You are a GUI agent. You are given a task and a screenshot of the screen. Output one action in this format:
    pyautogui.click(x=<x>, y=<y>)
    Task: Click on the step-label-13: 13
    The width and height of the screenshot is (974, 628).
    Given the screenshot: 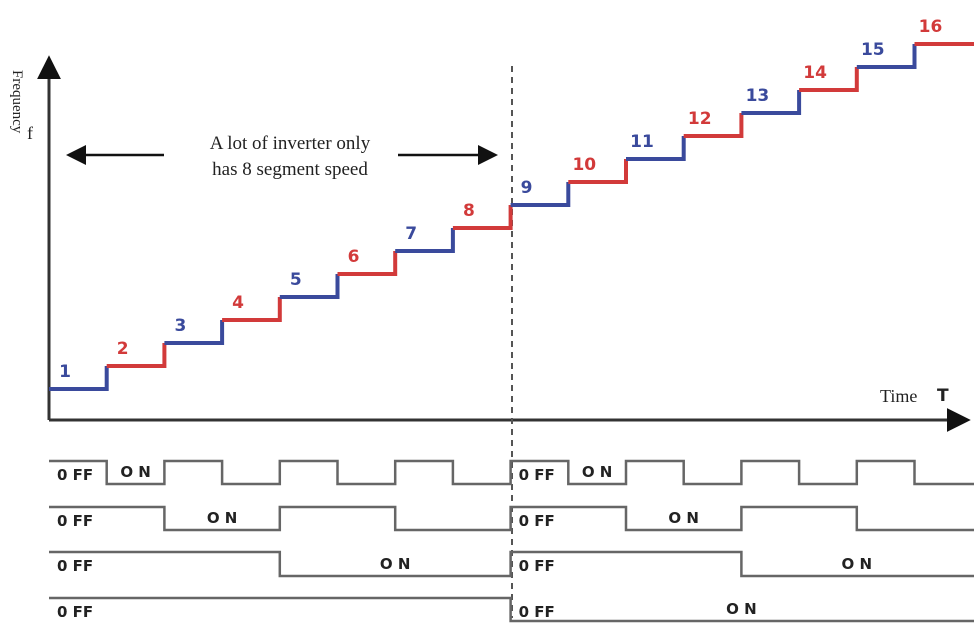 What is the action you would take?
    pyautogui.click(x=758, y=96)
    